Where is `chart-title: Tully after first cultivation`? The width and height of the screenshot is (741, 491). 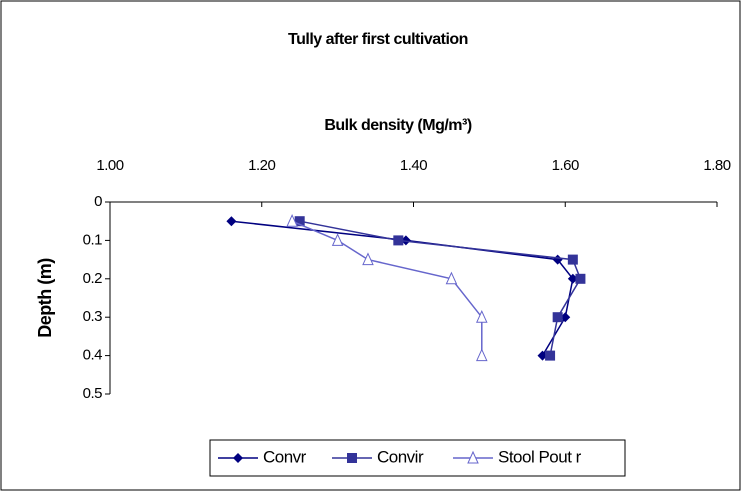
chart-title: Tully after first cultivation is located at coordinates (378, 39).